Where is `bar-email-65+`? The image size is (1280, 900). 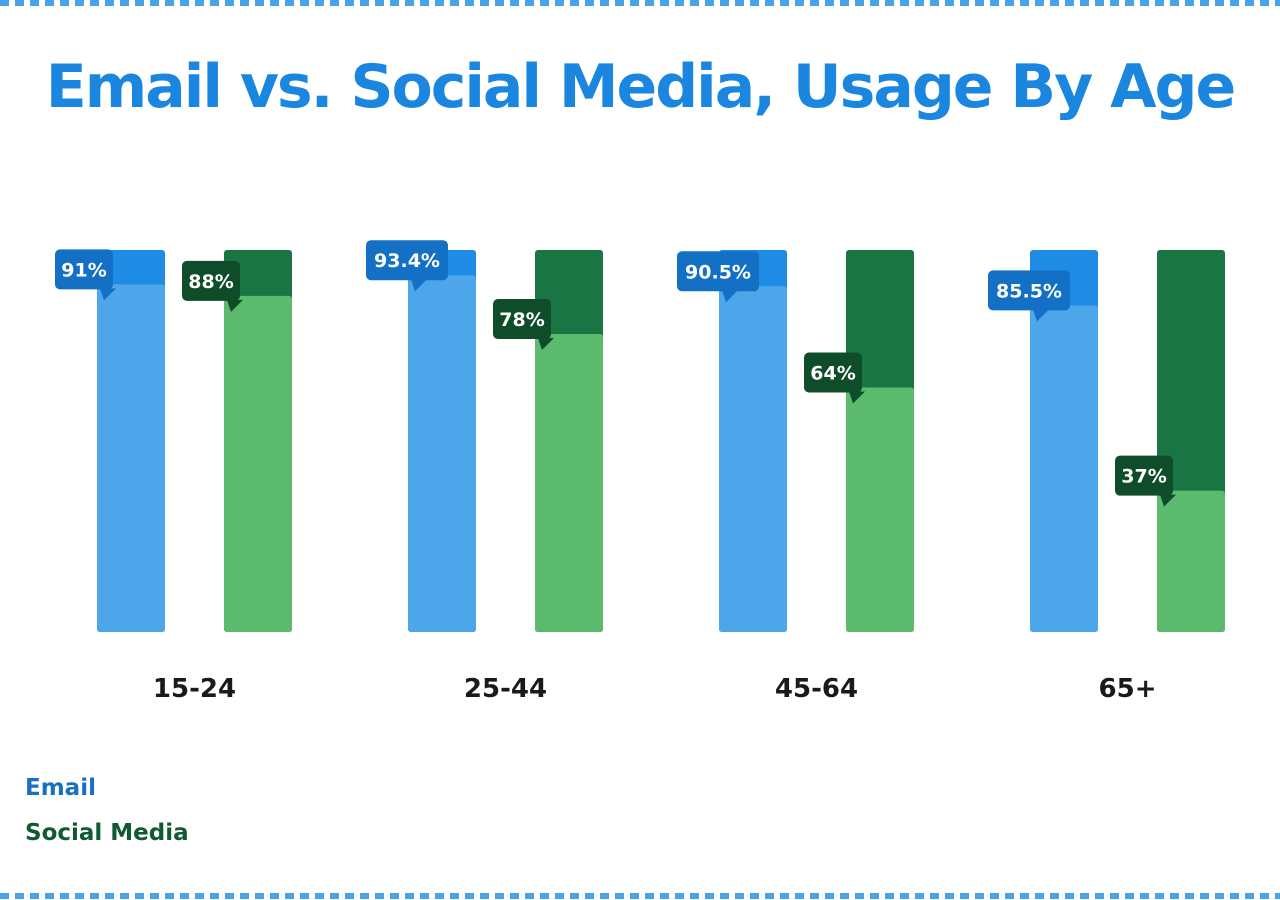
bar-email-65+ is located at coordinates (1064, 468).